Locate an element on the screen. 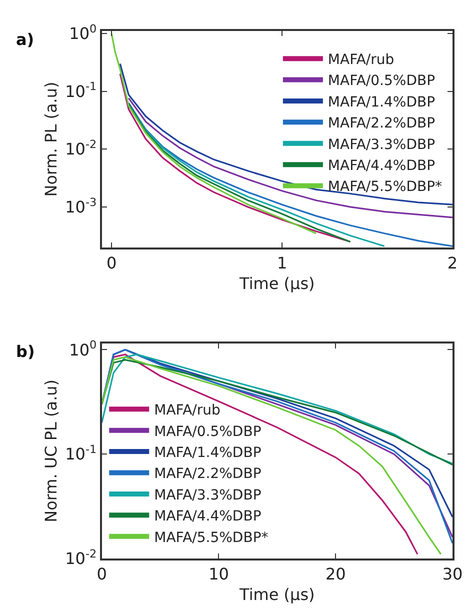  y-axis-title: Norm. PL (a.u) is located at coordinates (51, 139).